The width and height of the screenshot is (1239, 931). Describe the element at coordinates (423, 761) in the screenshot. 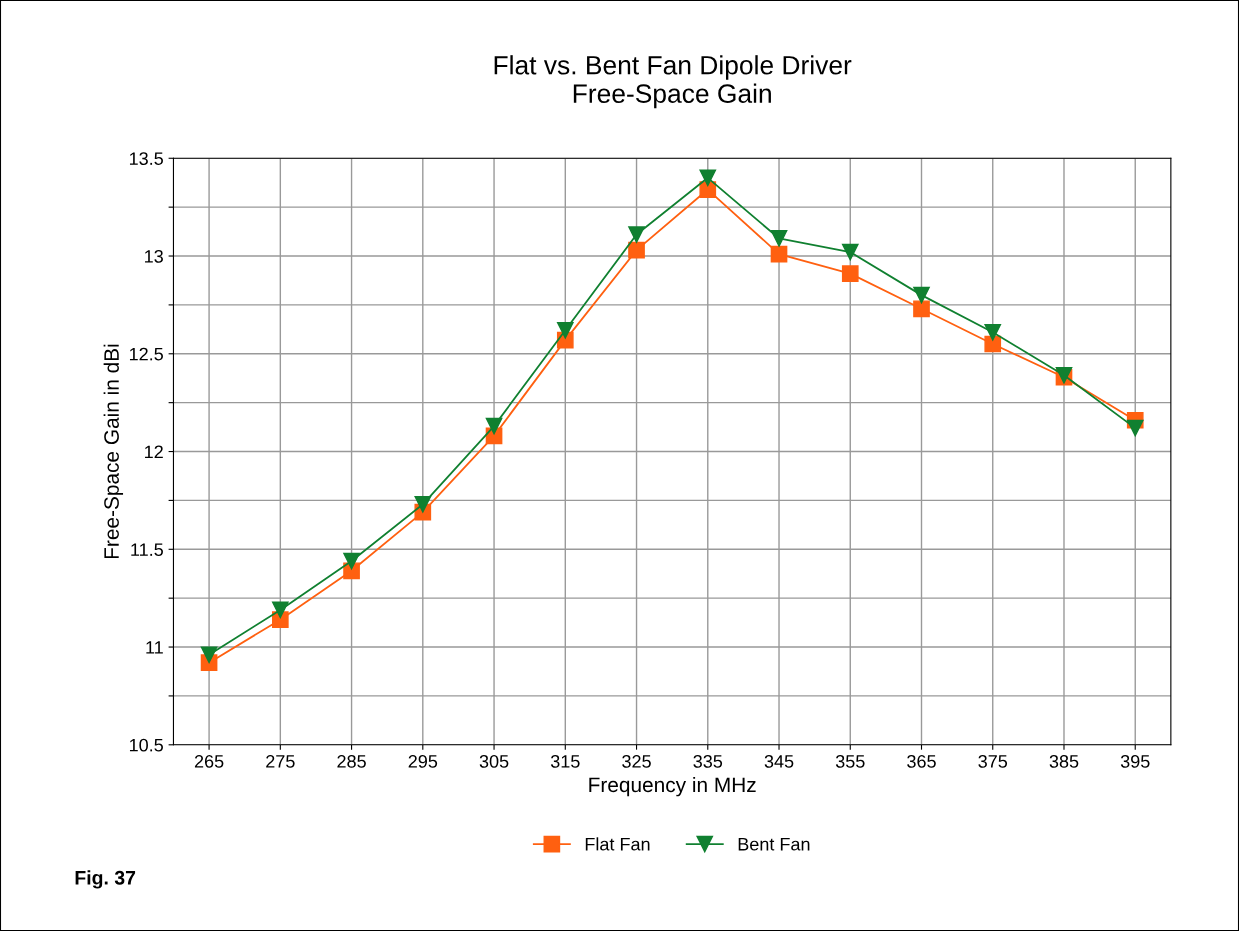

I see `x-tick-label: 295` at that location.